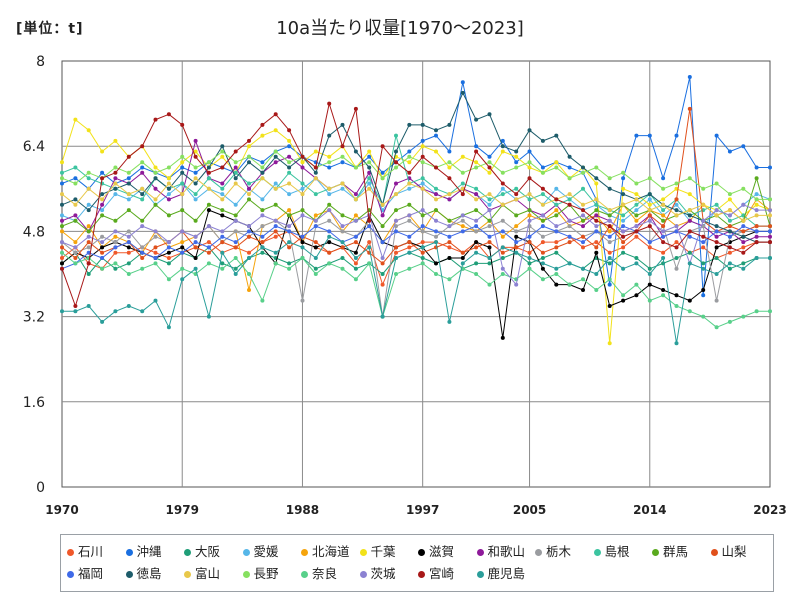  What do you see at coordinates (363, 552) in the screenshot?
I see `legend-marker` at bounding box center [363, 552].